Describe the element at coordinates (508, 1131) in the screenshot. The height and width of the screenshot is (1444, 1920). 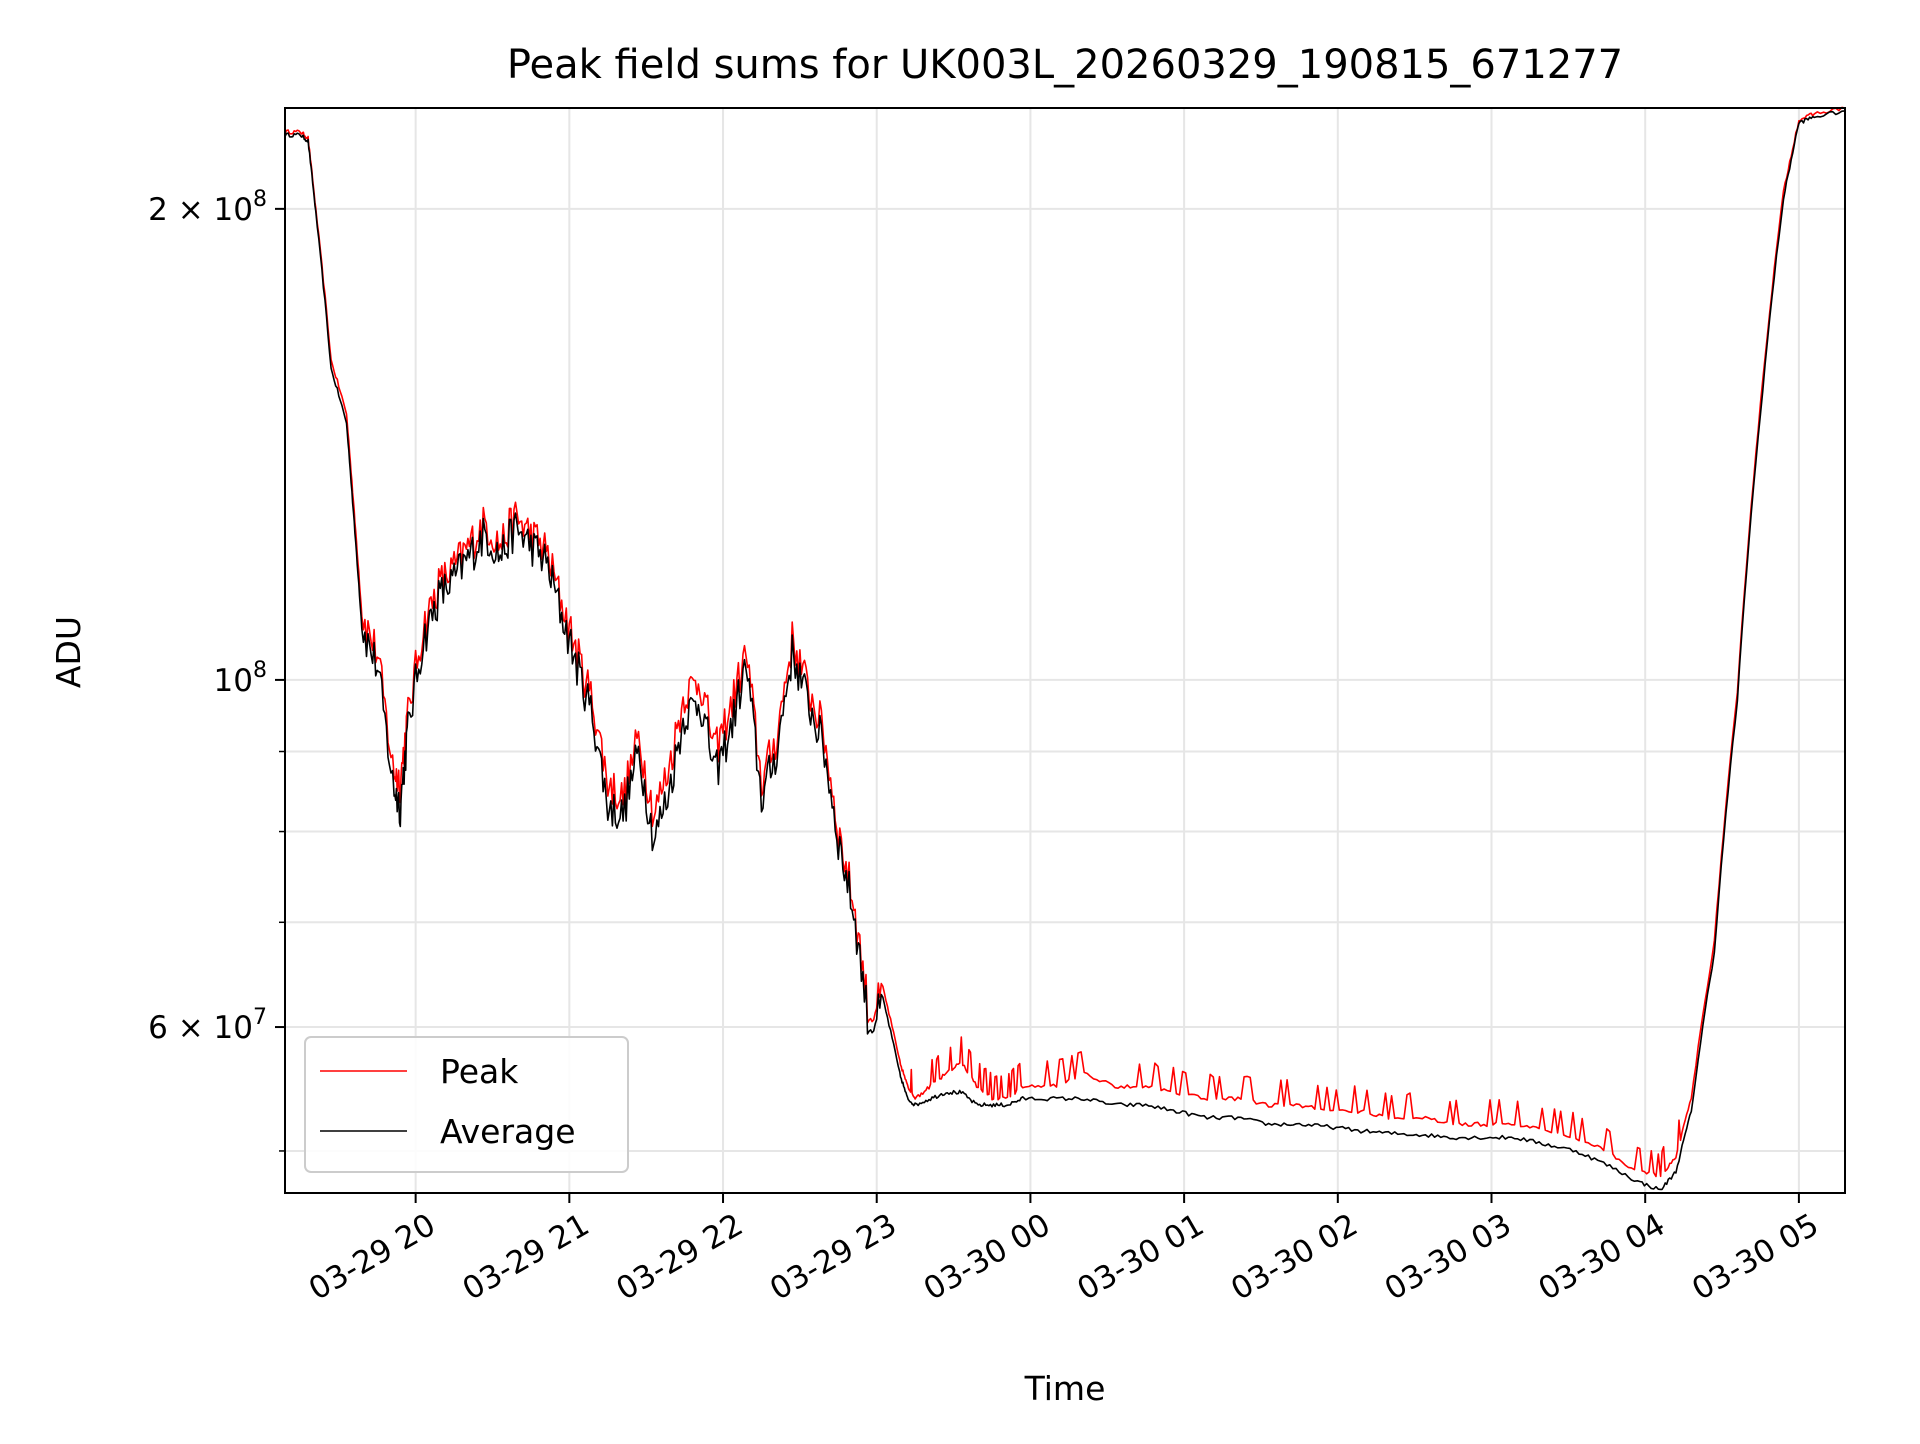
I see `legend-label-average: Average` at that location.